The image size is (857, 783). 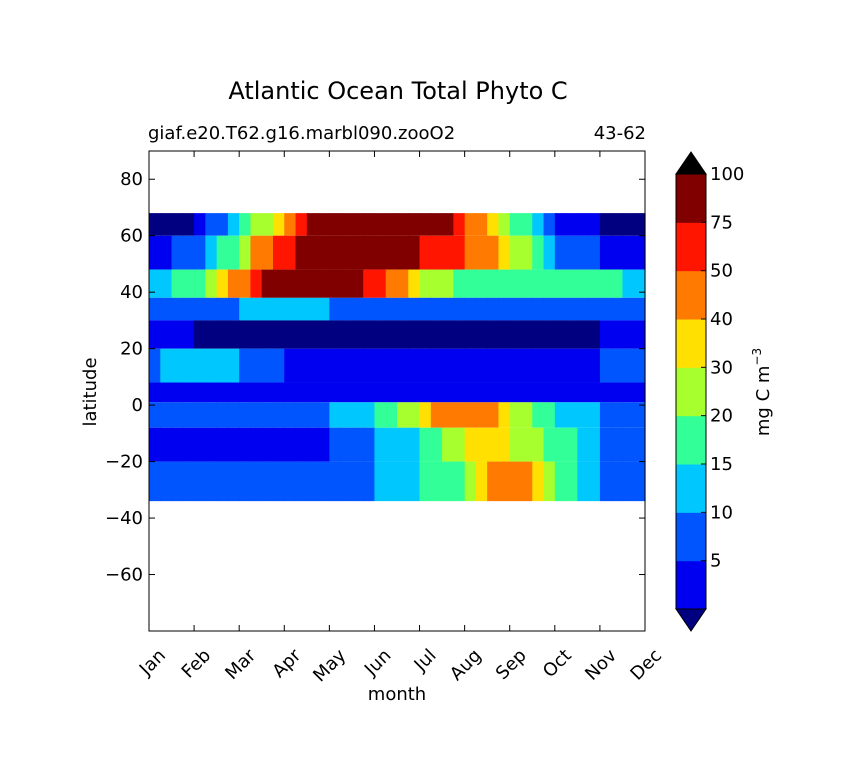 What do you see at coordinates (124, 575) in the screenshot?
I see `y-tick-label: −60` at bounding box center [124, 575].